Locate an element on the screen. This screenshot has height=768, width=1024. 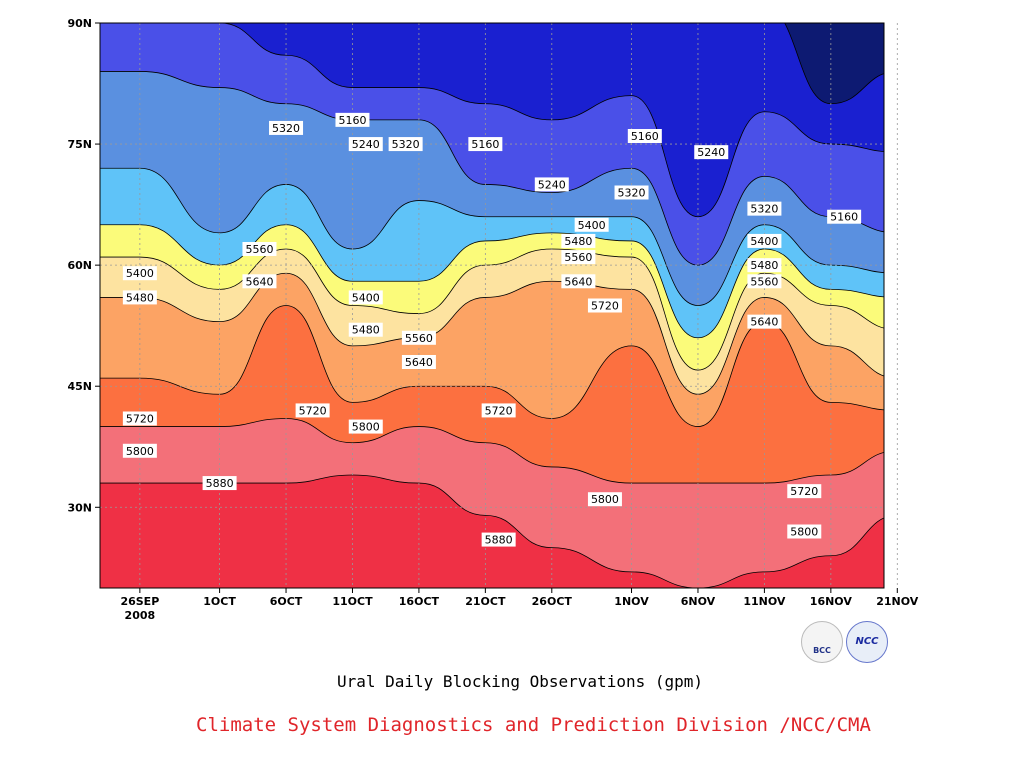
ncc-logo-text: NCC is located at coordinates (867, 641).